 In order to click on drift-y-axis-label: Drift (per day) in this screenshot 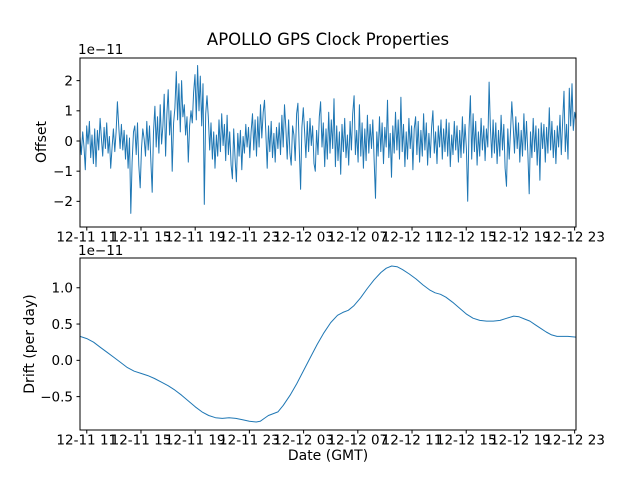, I will do `click(30, 344)`.